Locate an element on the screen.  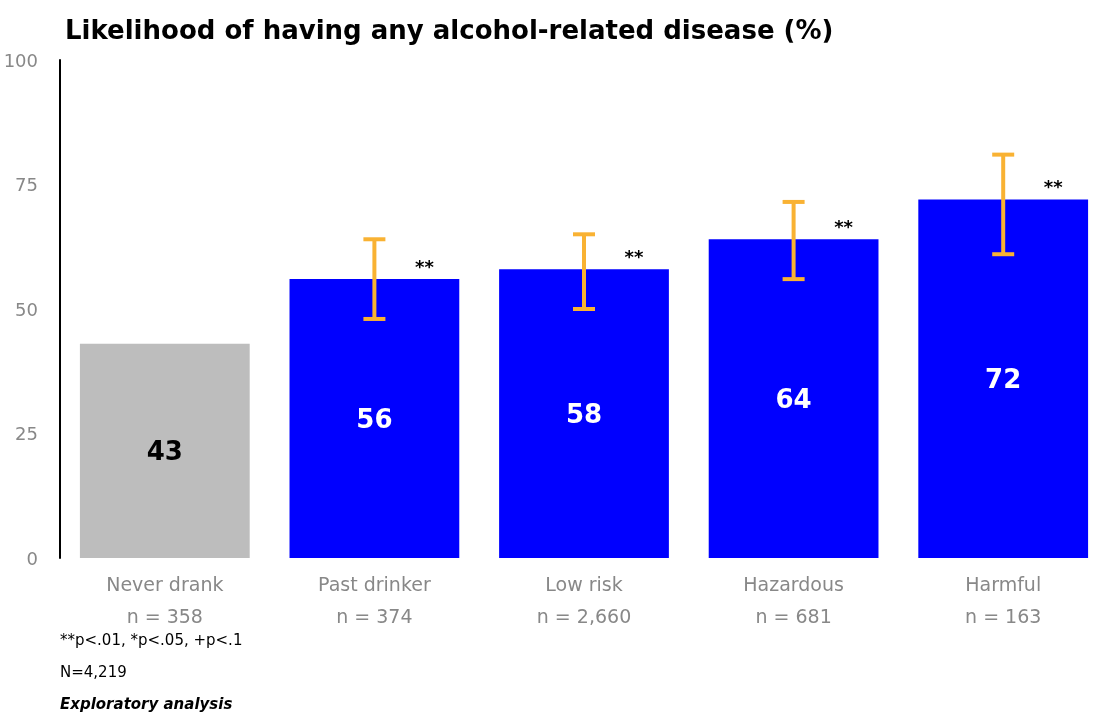
x-tick-label: Never drank n = 358 is located at coordinates (165, 600).